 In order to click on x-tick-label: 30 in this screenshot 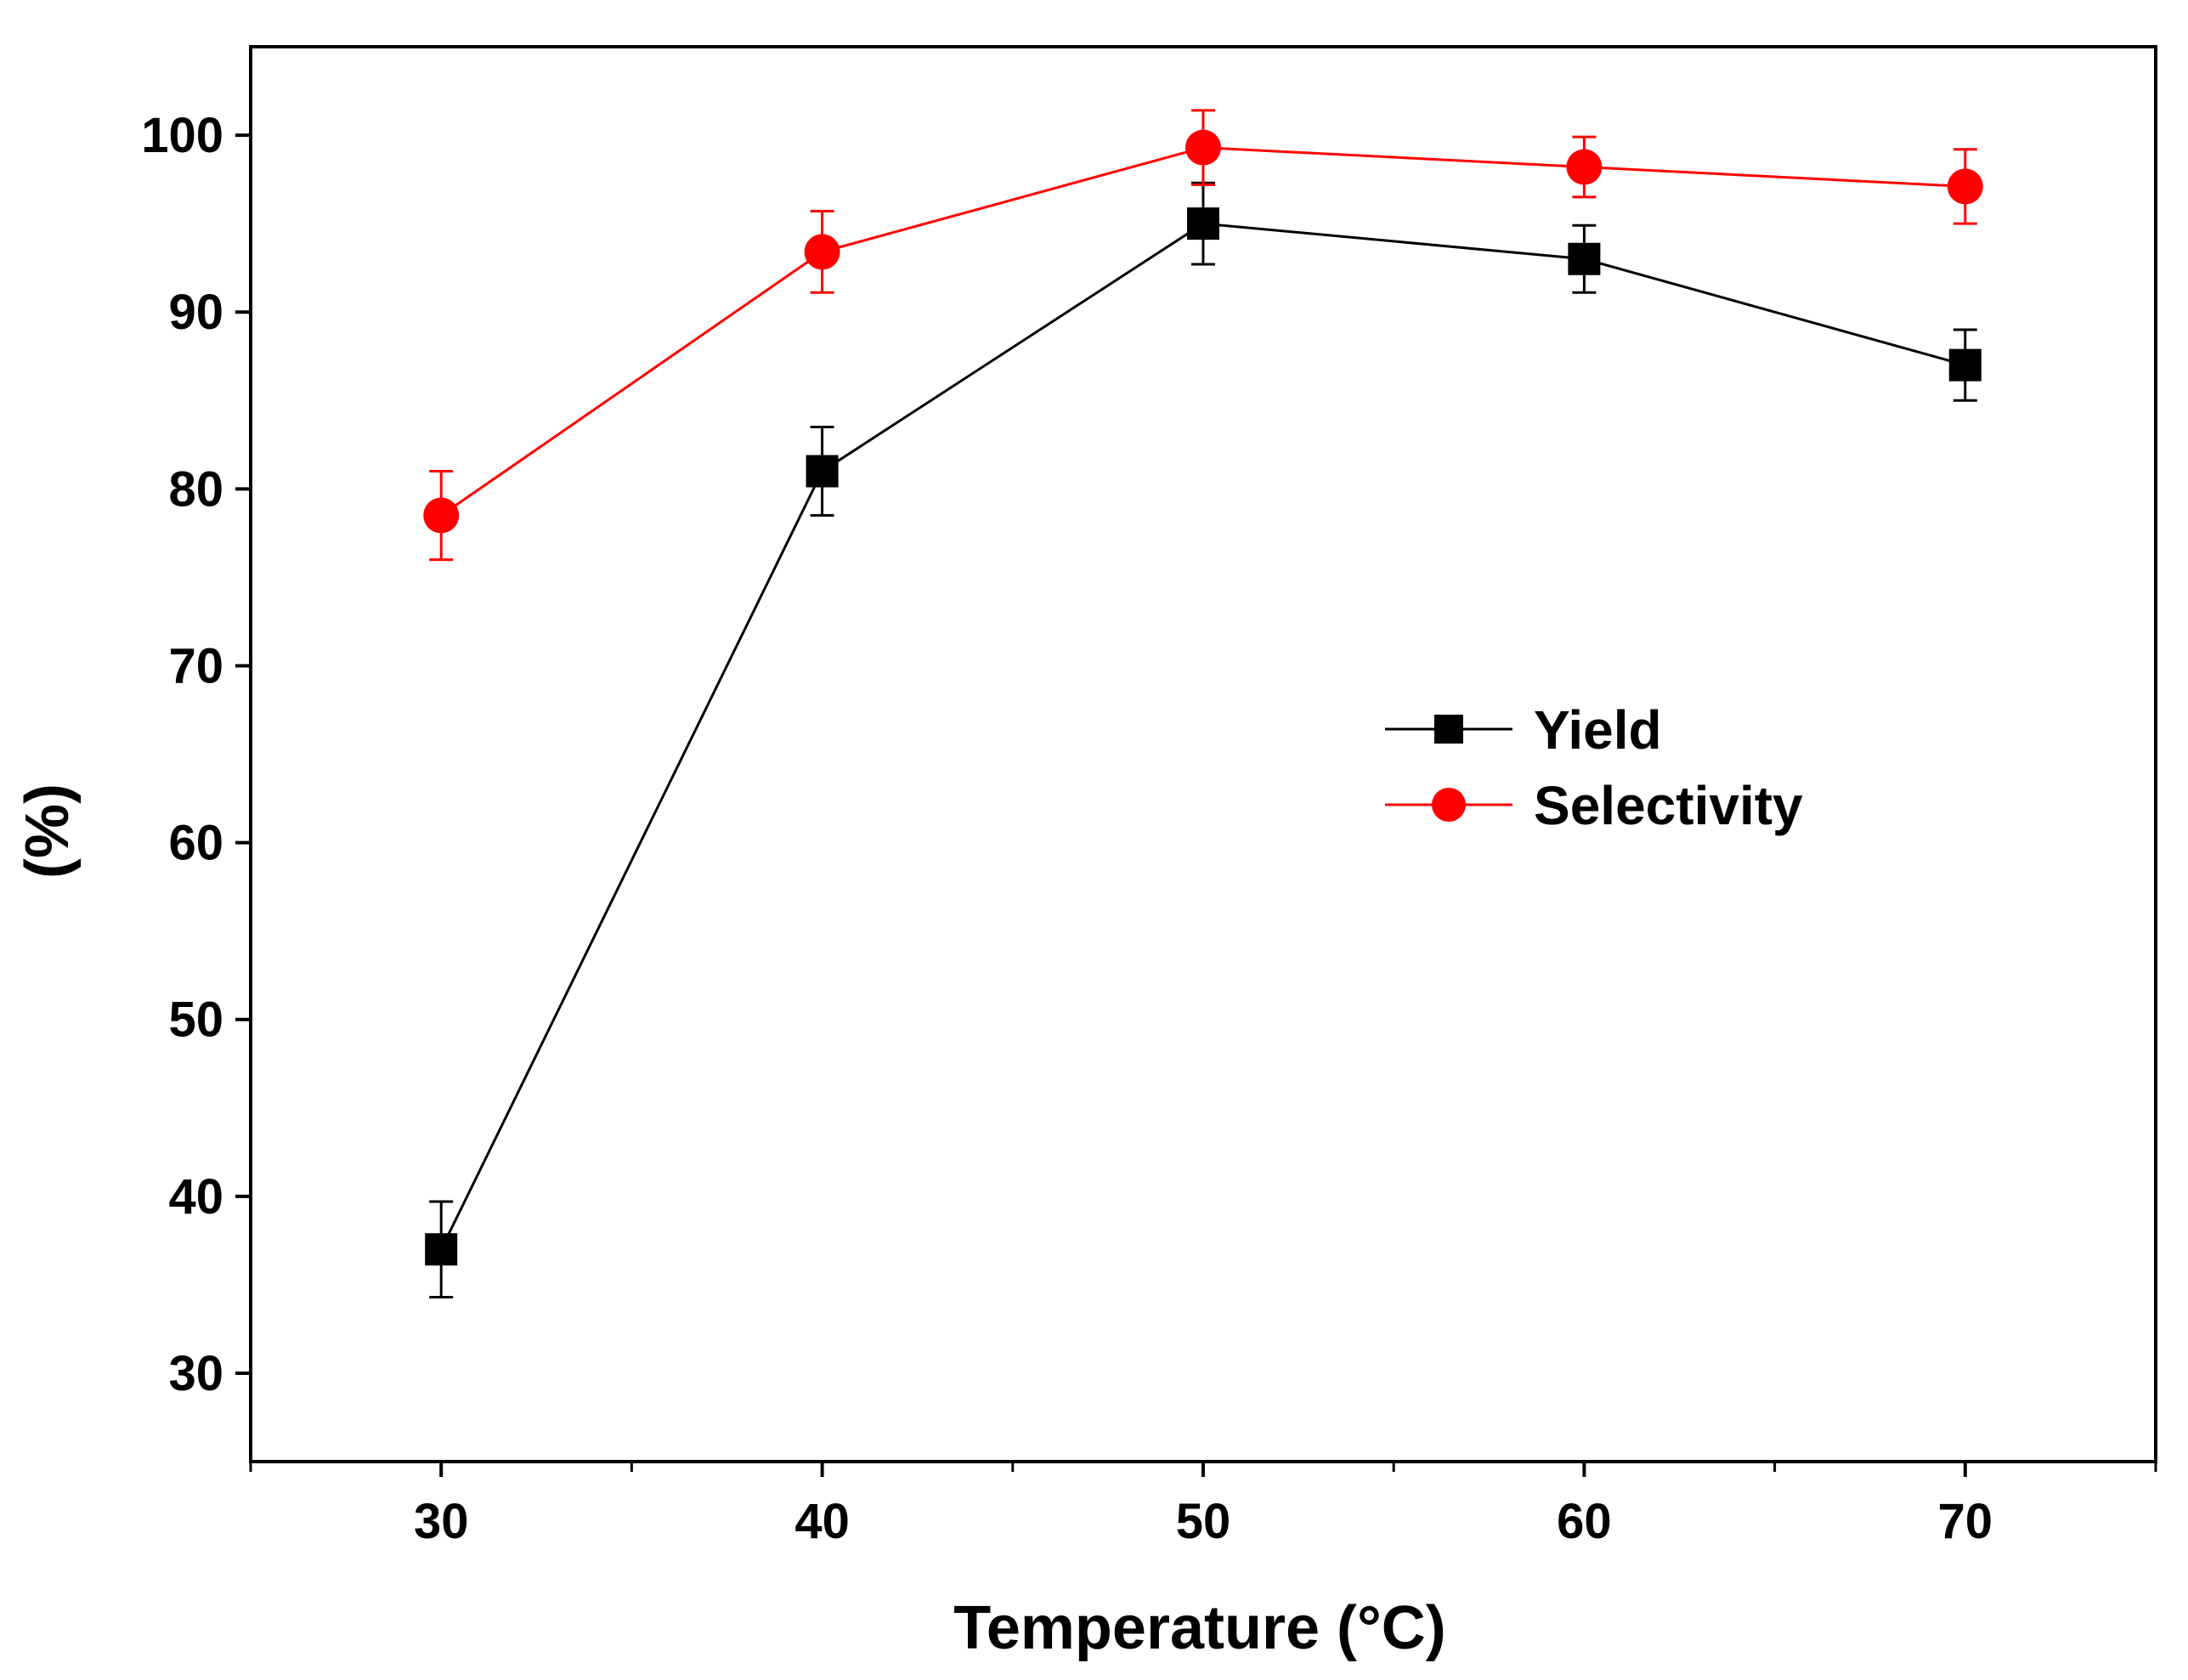, I will do `click(441, 1521)`.